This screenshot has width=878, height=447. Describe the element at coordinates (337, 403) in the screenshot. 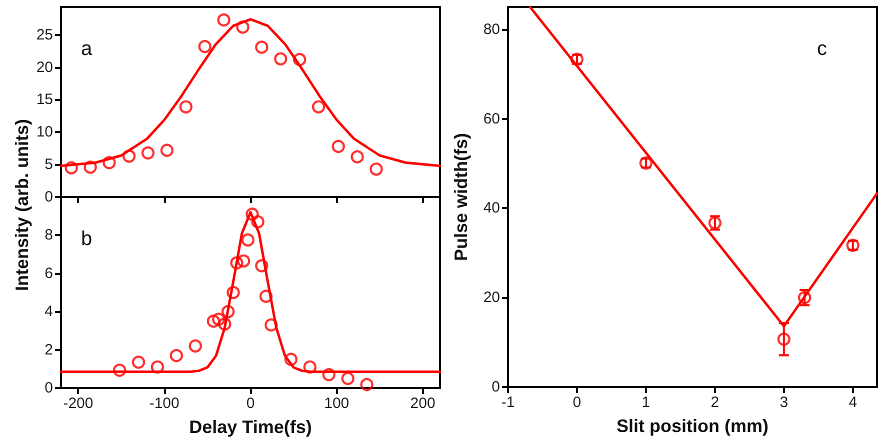

I see `x-tick-label: 100` at that location.